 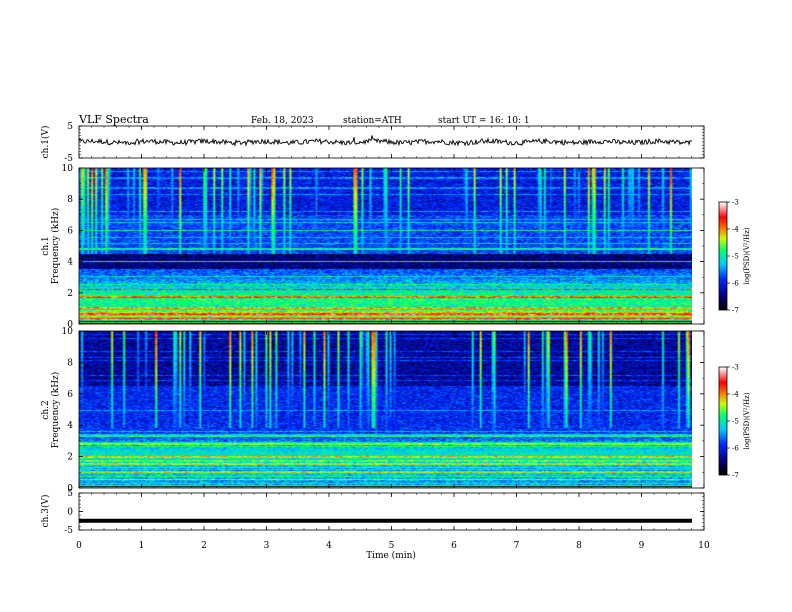 I want to click on ch1-spec-ytick-label: 2, so click(x=70, y=294).